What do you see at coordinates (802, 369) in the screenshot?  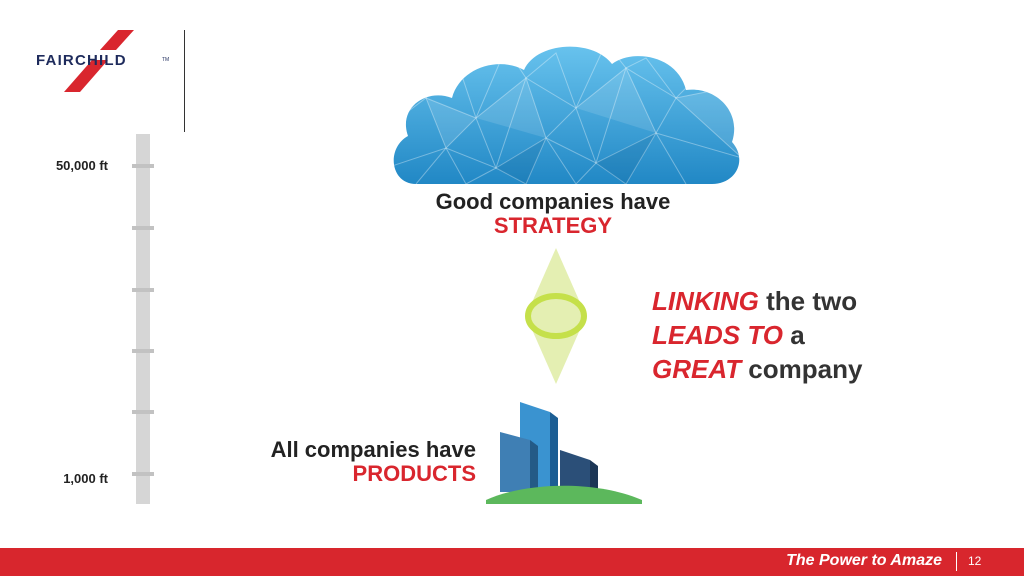 I see `great-rest: company` at bounding box center [802, 369].